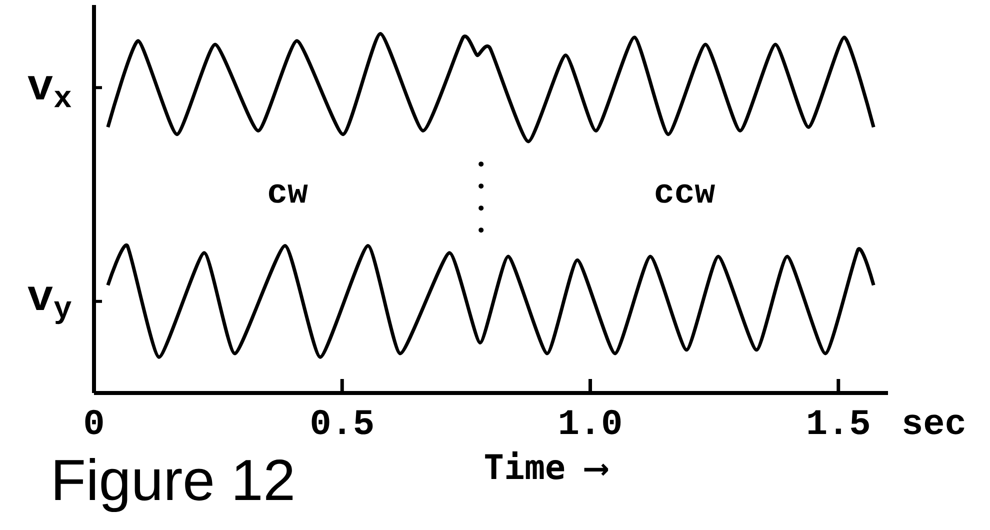  What do you see at coordinates (590, 422) in the screenshot?
I see `x-tick-label: 1.0` at bounding box center [590, 422].